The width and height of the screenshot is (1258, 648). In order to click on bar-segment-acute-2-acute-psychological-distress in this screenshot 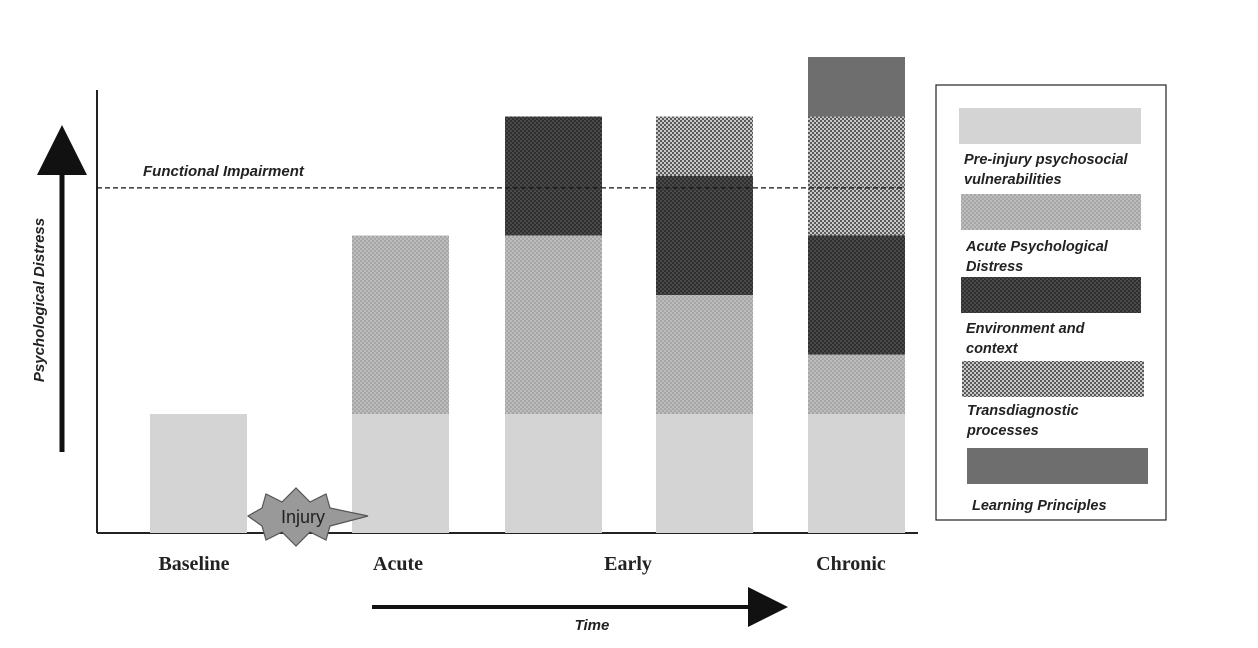, I will do `click(400, 324)`.